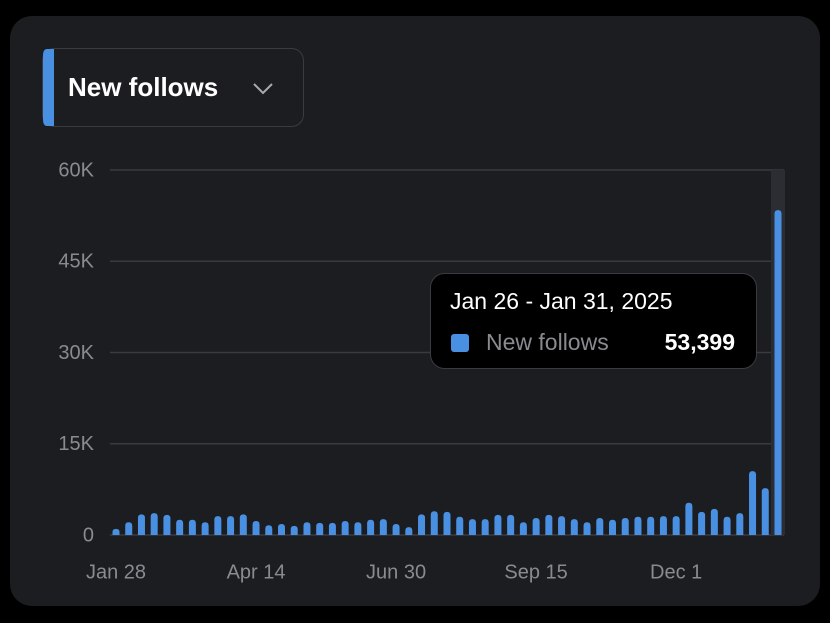 This screenshot has height=623, width=830. Describe the element at coordinates (76, 444) in the screenshot. I see `y-tick-label: 15K` at that location.